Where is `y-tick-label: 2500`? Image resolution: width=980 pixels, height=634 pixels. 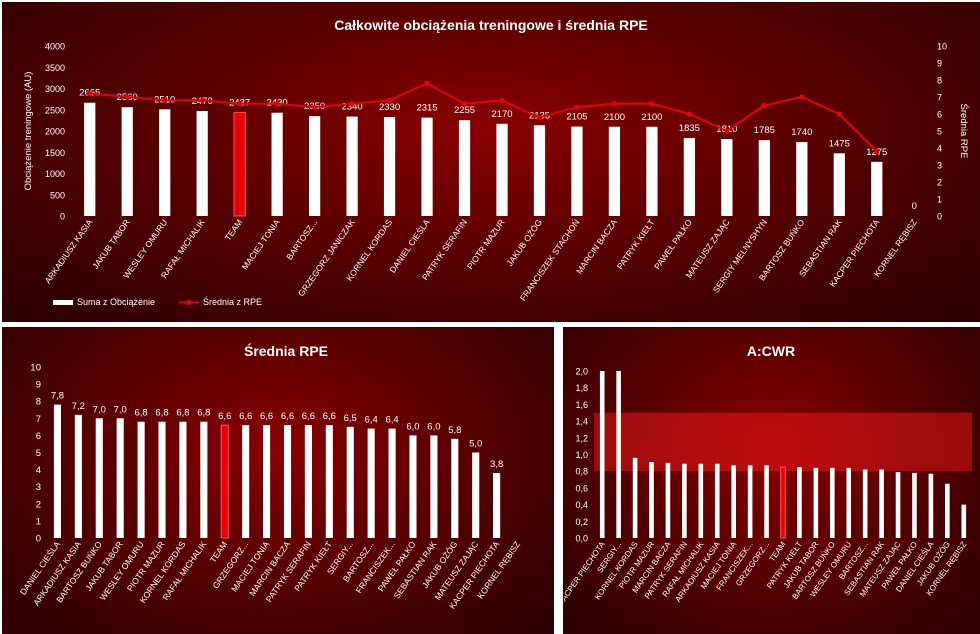 y-tick-label: 2500 is located at coordinates (55, 110).